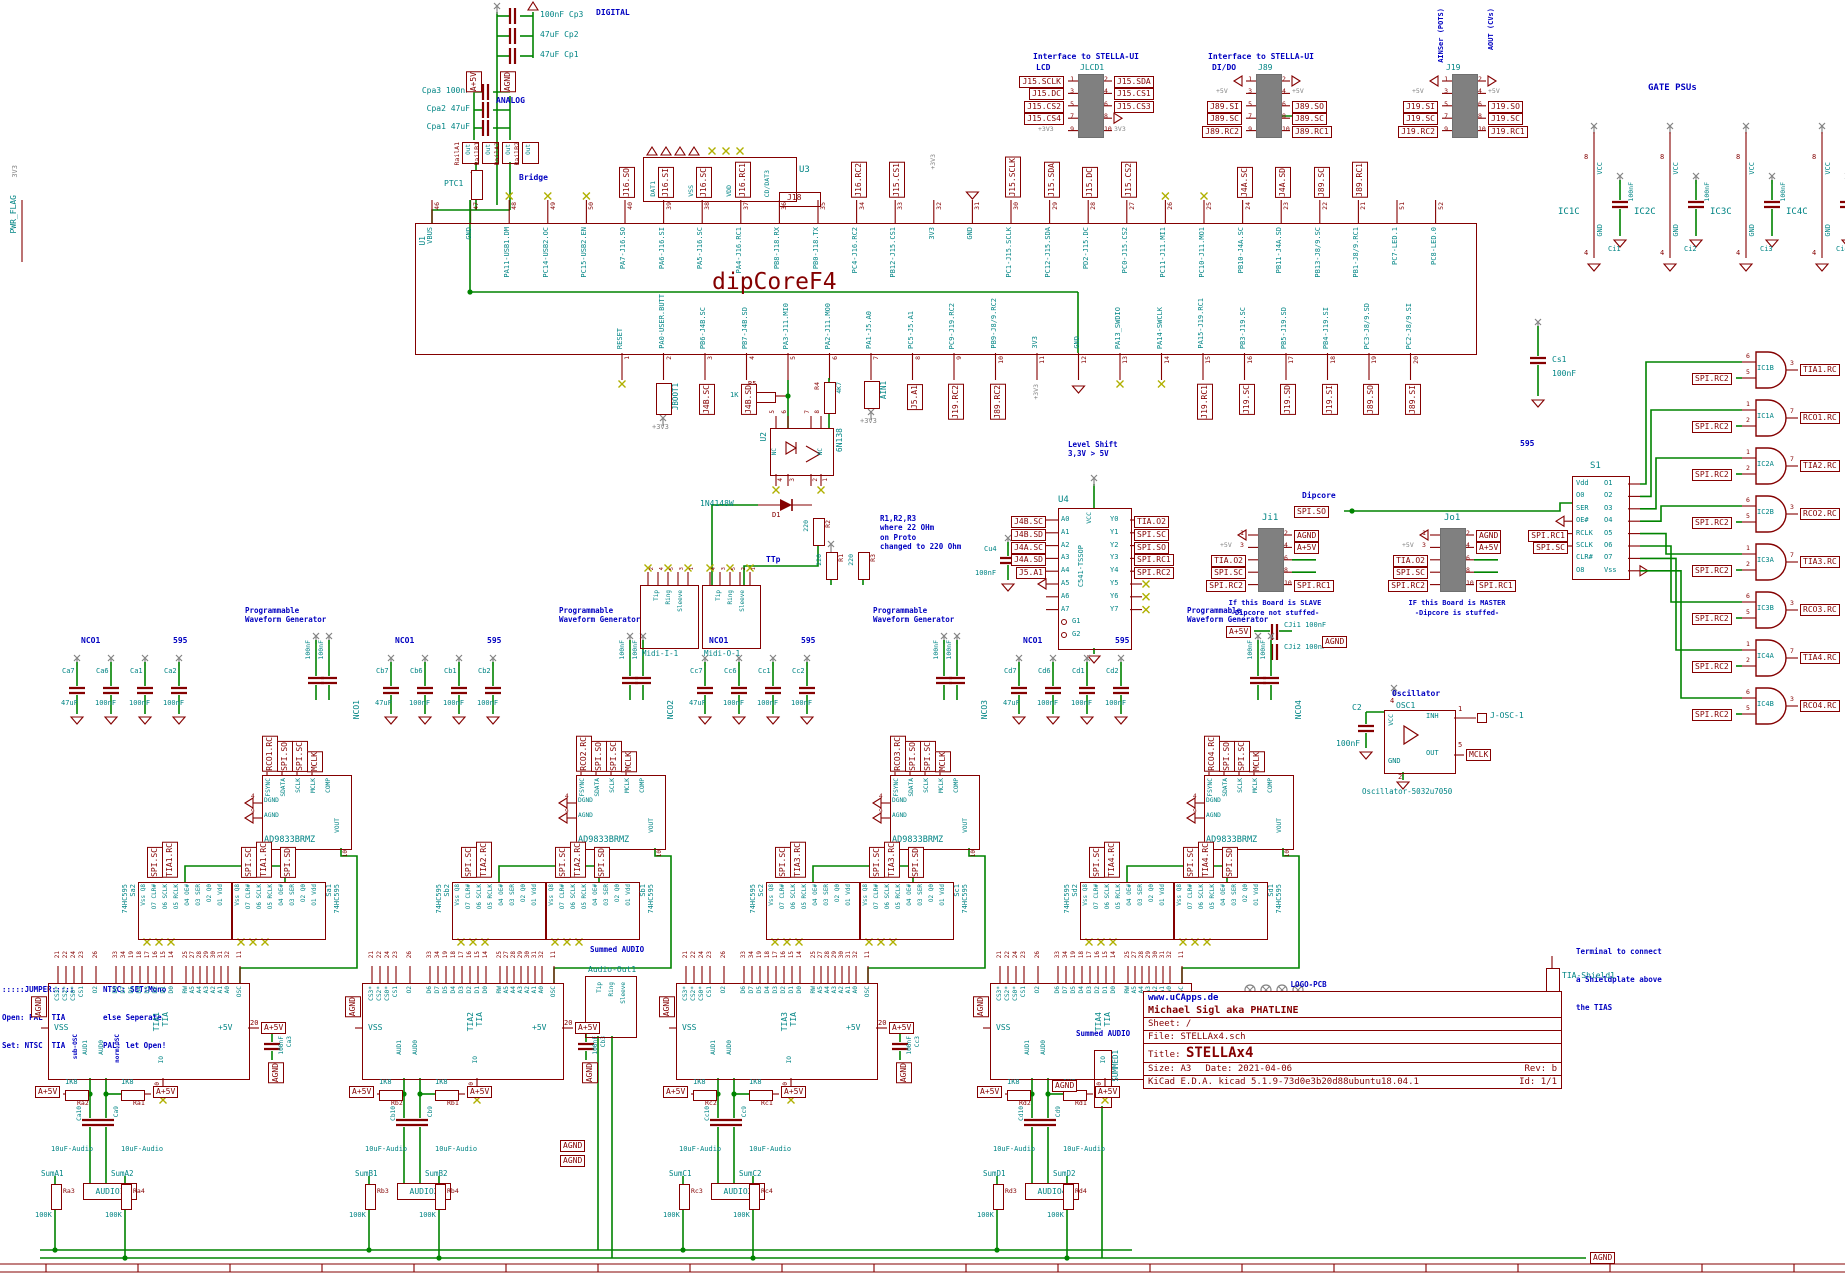  I want to click on jumper-JBOOT1, so click(664, 399).